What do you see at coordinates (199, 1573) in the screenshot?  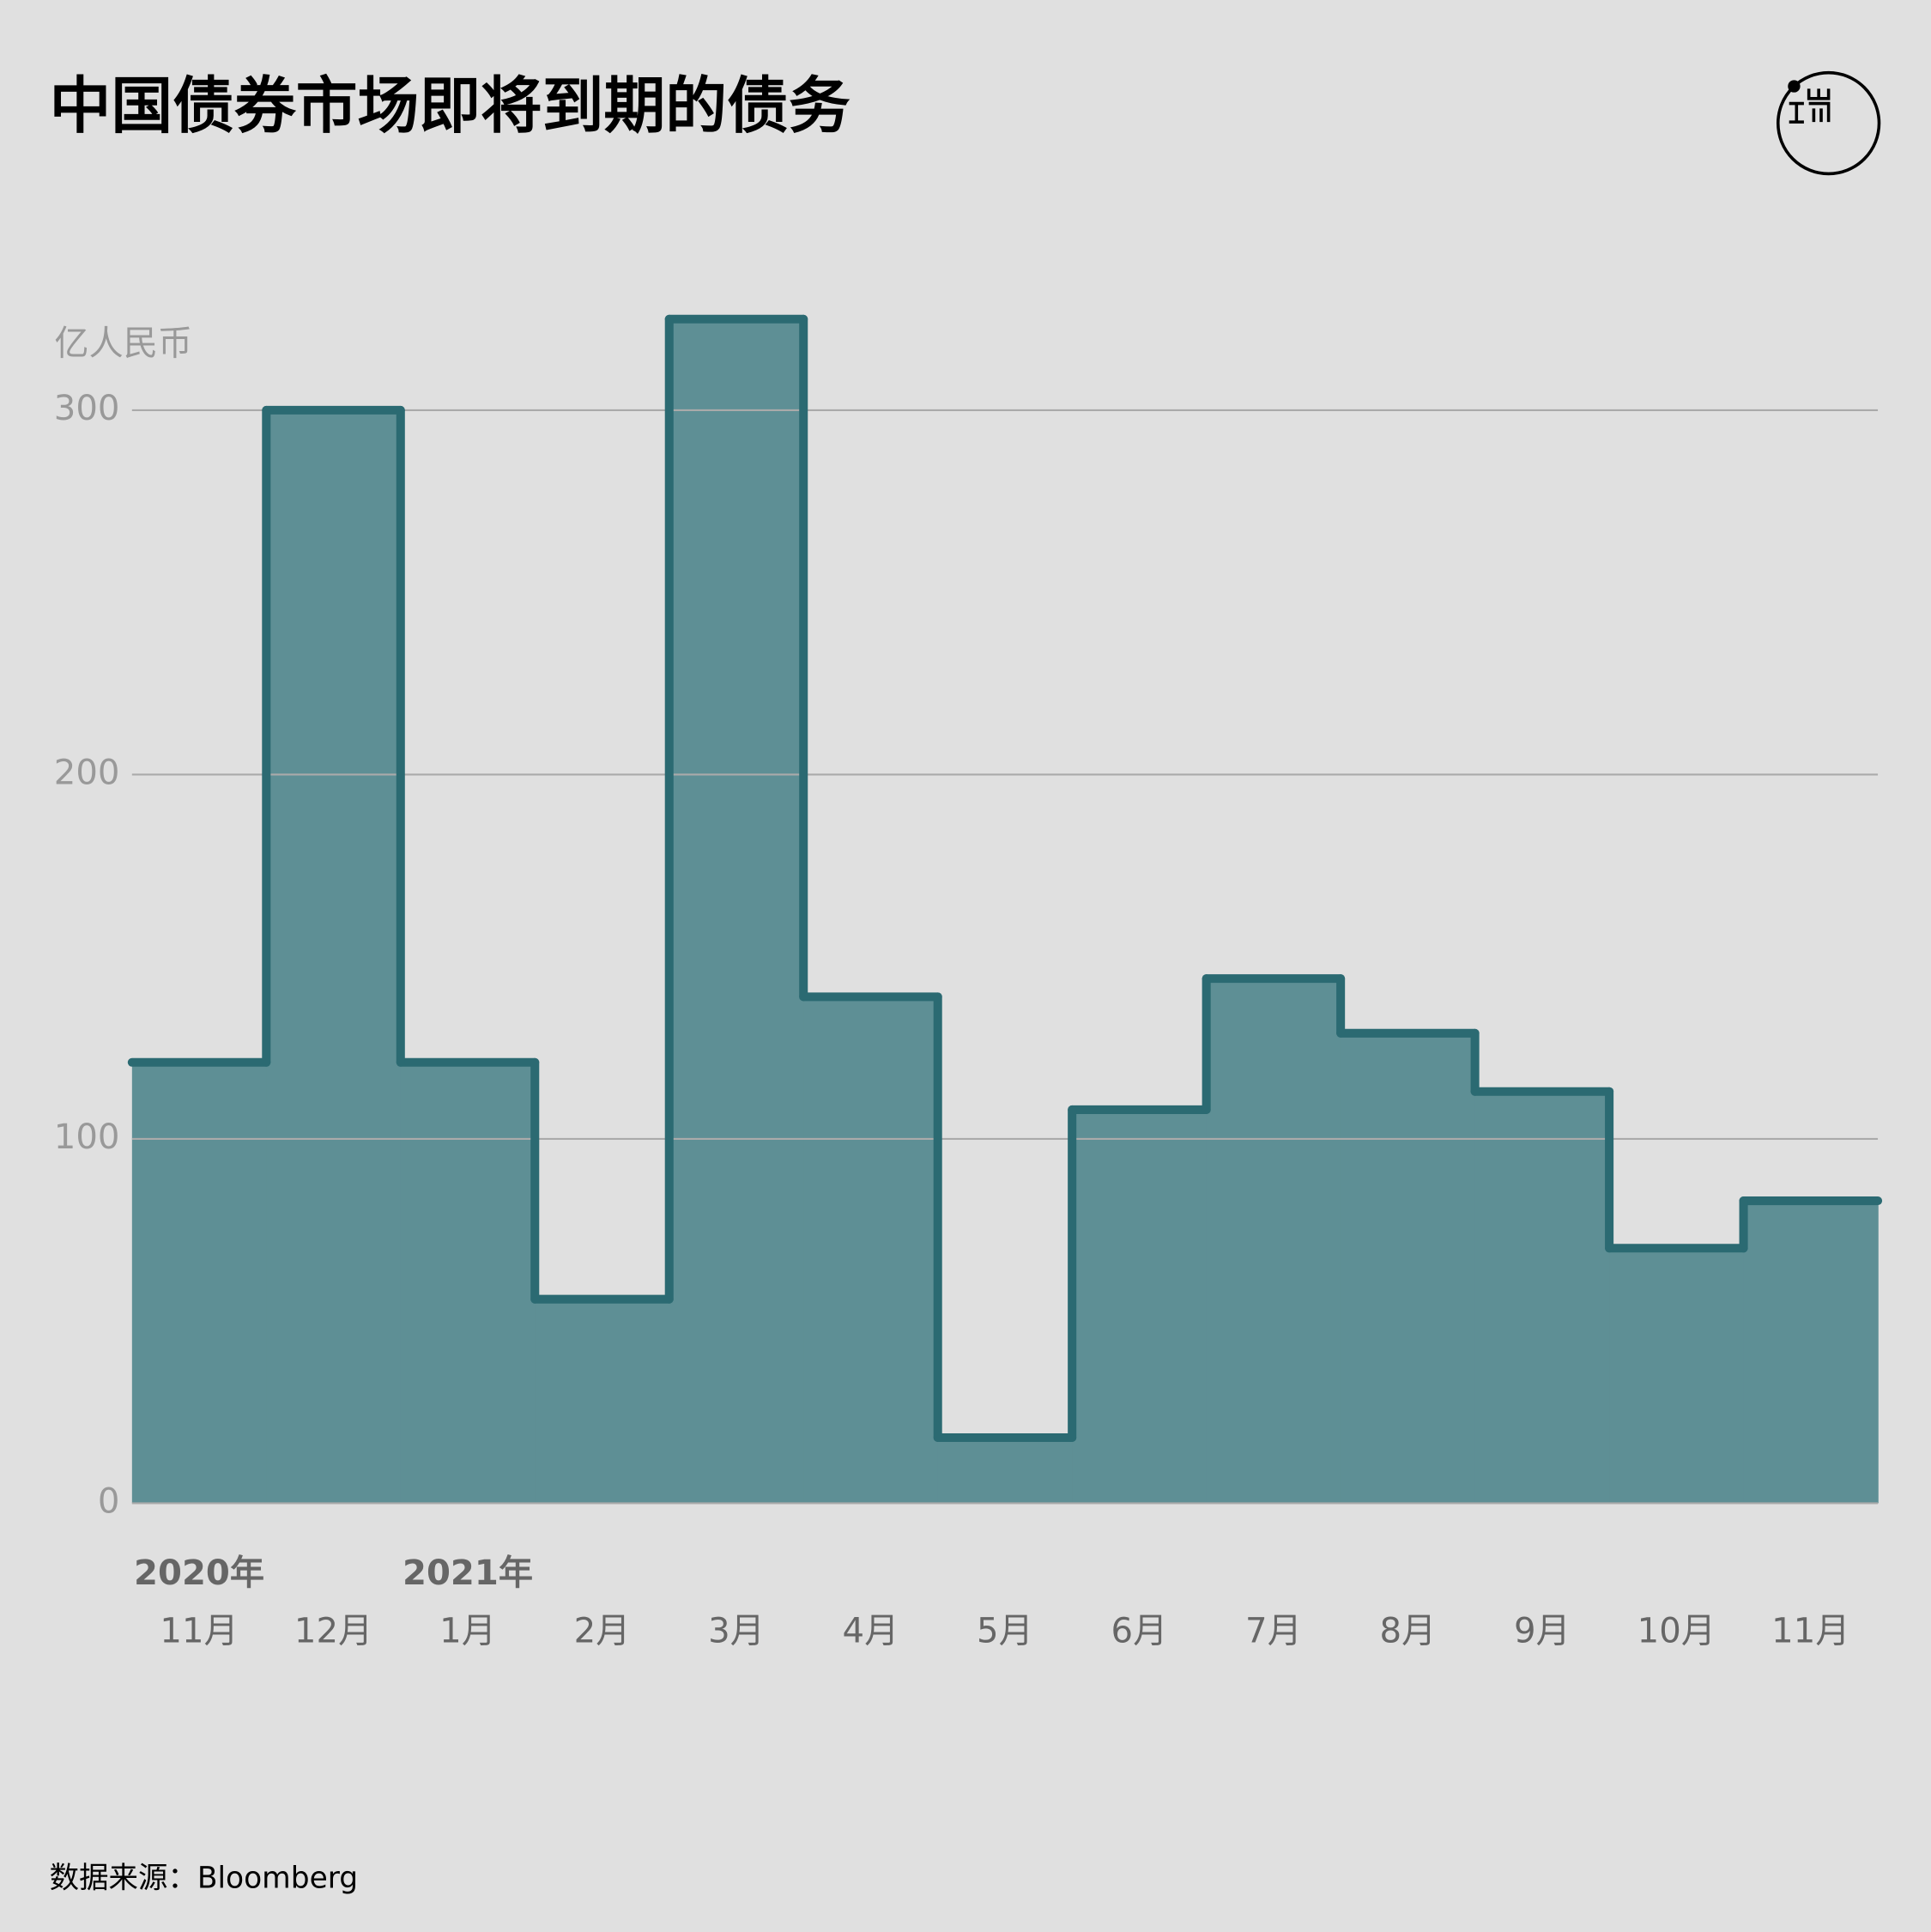 I see `year-label: 2020年` at bounding box center [199, 1573].